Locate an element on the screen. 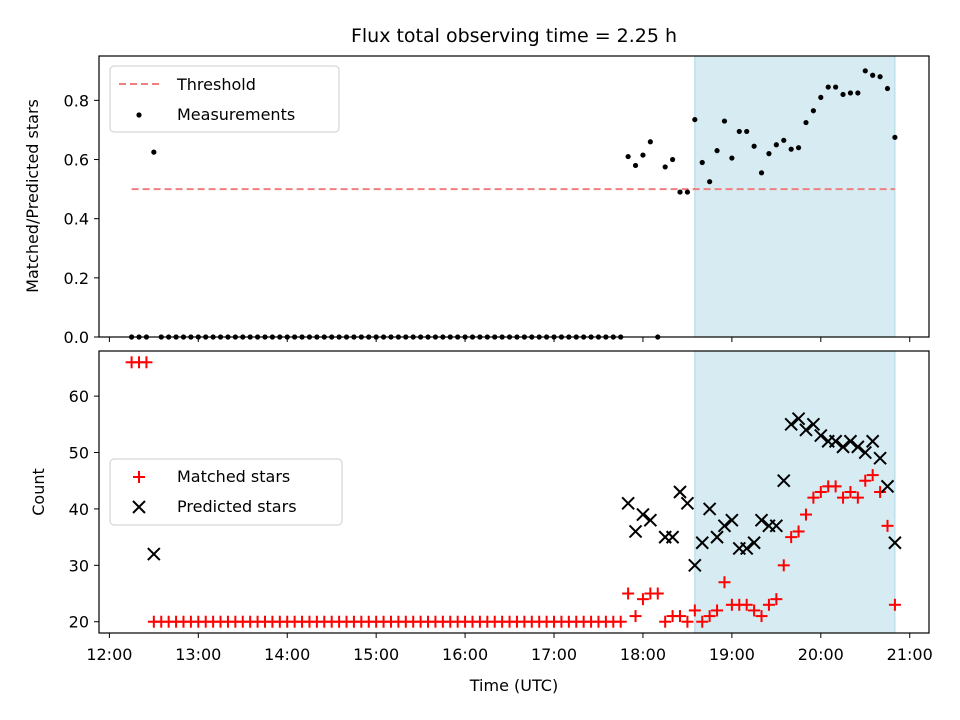 Image resolution: width=960 pixels, height=720 pixels. x-tick-label: 20:00 is located at coordinates (821, 654).